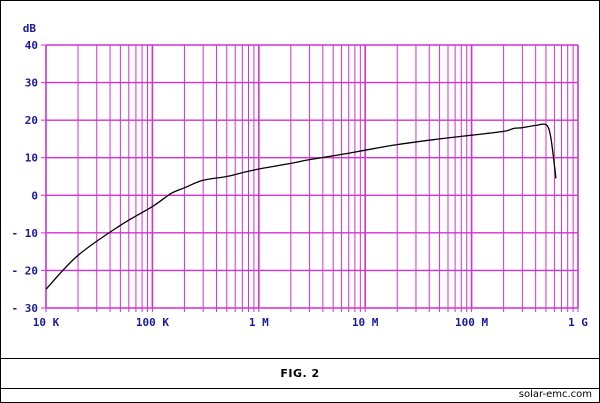 Image resolution: width=600 pixels, height=403 pixels. Describe the element at coordinates (259, 322) in the screenshot. I see `x-tick-label: 1 M` at that location.